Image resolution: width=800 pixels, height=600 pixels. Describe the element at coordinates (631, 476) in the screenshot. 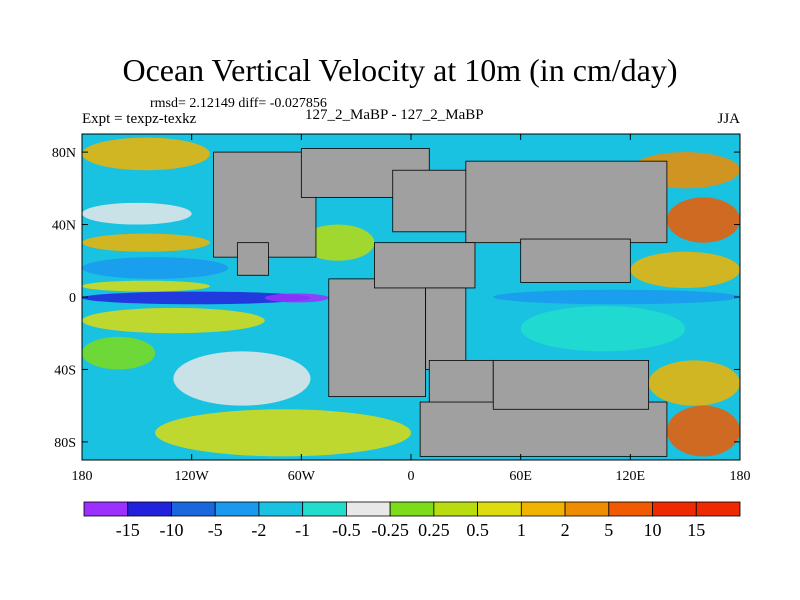

I see `x-tick-label: 120E` at that location.